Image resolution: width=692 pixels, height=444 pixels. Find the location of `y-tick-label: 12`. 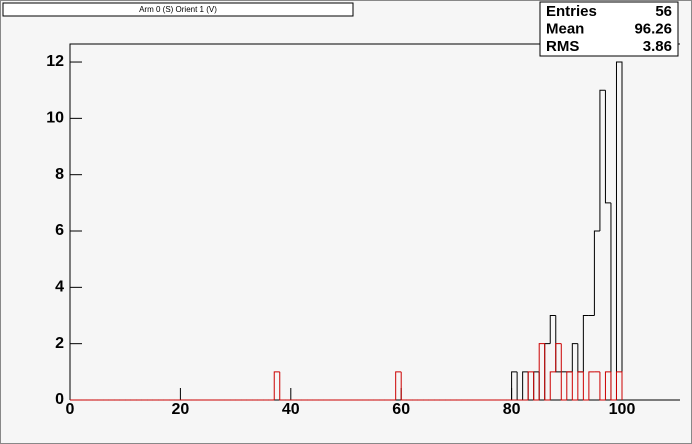

y-tick-label: 12 is located at coordinates (55, 61).